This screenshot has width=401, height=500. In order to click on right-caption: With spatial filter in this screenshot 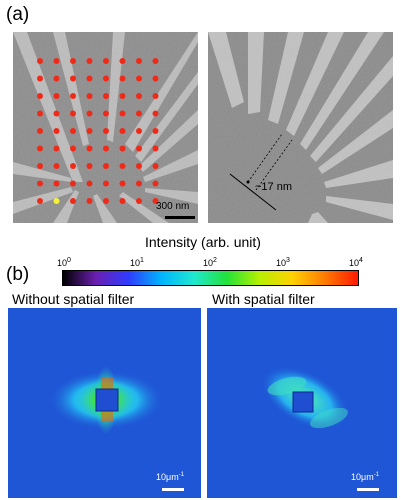, I will do `click(263, 299)`.